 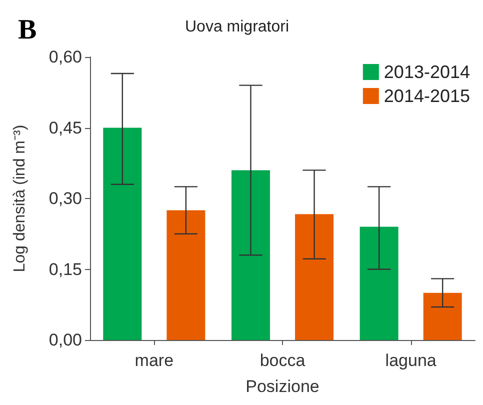 What do you see at coordinates (20, 198) in the screenshot?
I see `y-axis-title: Log densità (ind m⁻³)` at bounding box center [20, 198].